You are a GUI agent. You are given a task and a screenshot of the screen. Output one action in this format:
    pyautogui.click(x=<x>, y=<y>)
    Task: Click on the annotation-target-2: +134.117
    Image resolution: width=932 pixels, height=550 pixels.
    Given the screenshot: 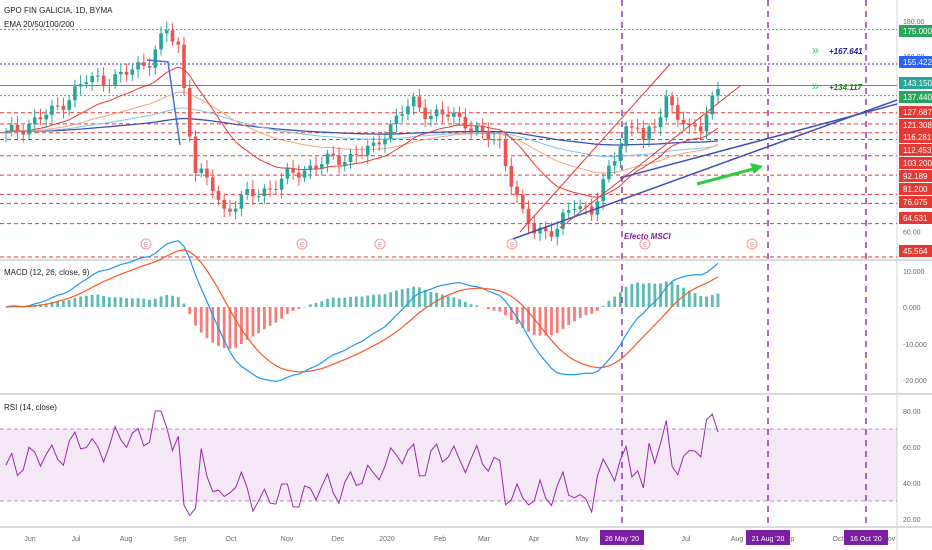 What is the action you would take?
    pyautogui.click(x=846, y=87)
    